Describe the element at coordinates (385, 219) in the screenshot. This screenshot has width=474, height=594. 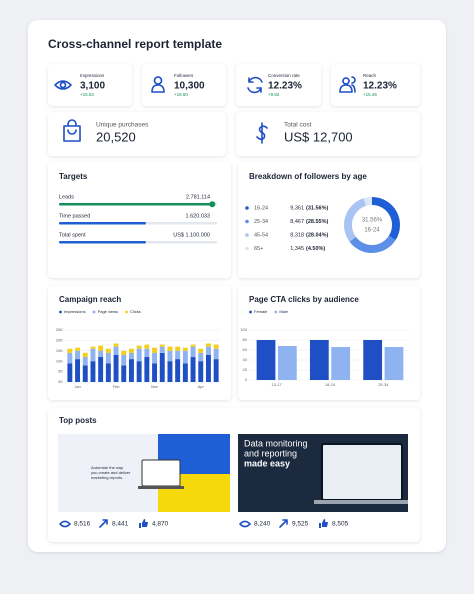
I see `donut-segment` at that location.